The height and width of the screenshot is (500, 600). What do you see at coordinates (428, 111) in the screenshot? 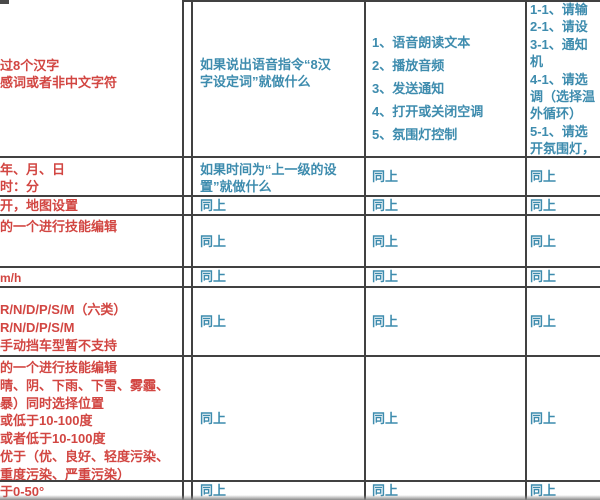
I see `text-line: 4、打开或关闭空调` at bounding box center [428, 111].